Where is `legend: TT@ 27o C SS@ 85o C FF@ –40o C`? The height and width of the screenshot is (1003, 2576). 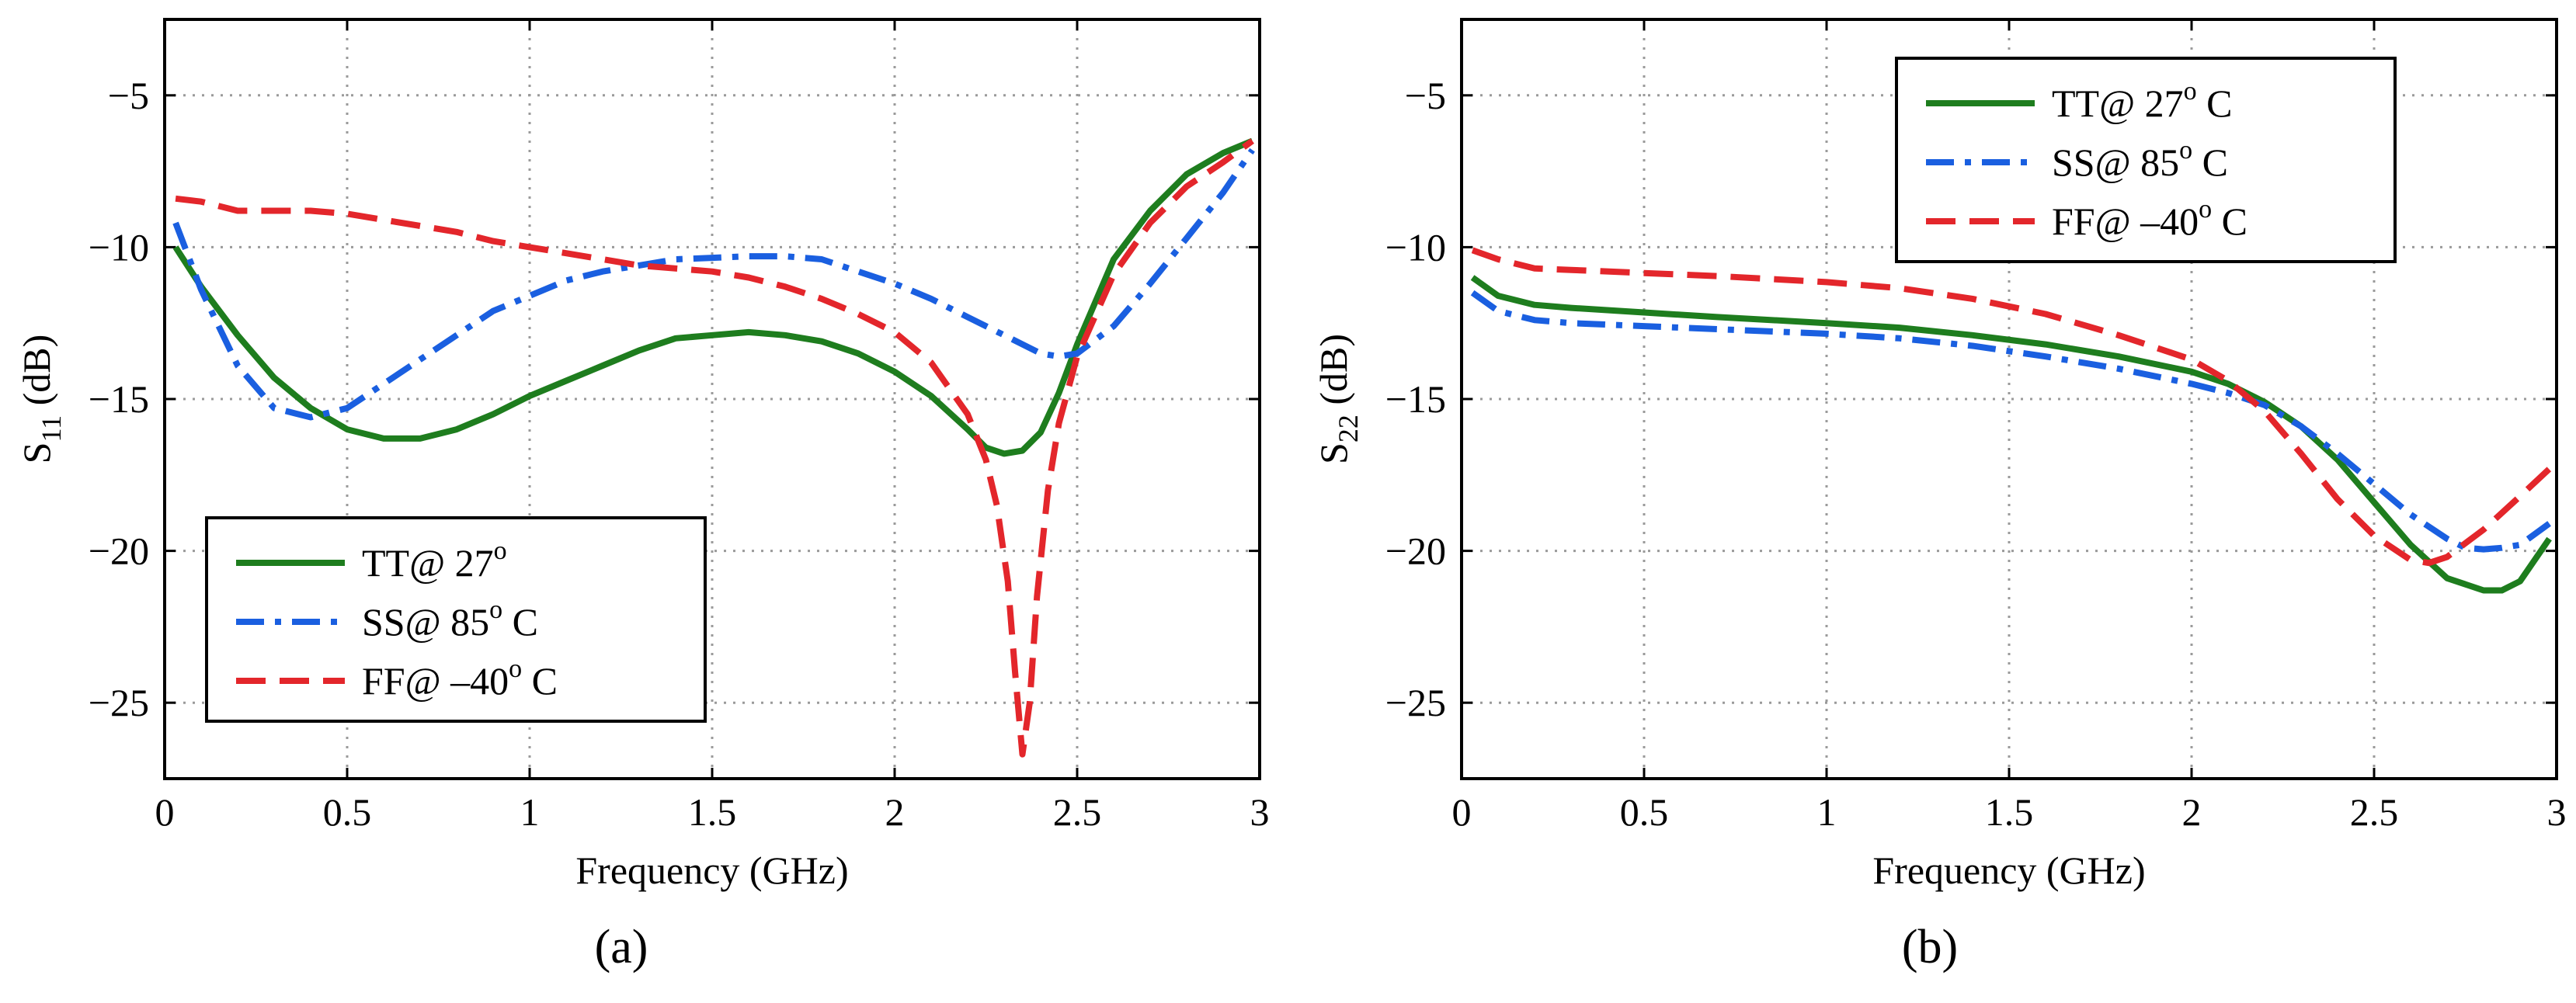
legend: TT@ 27o C SS@ 85o C FF@ –40o C is located at coordinates (2146, 160).